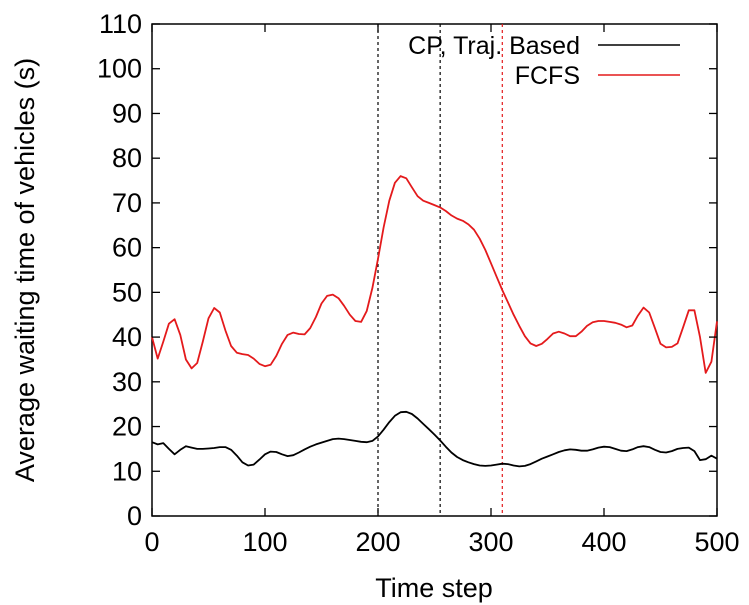 This screenshot has height=605, width=749. What do you see at coordinates (716, 542) in the screenshot?
I see `x-tick-label: 500` at bounding box center [716, 542].